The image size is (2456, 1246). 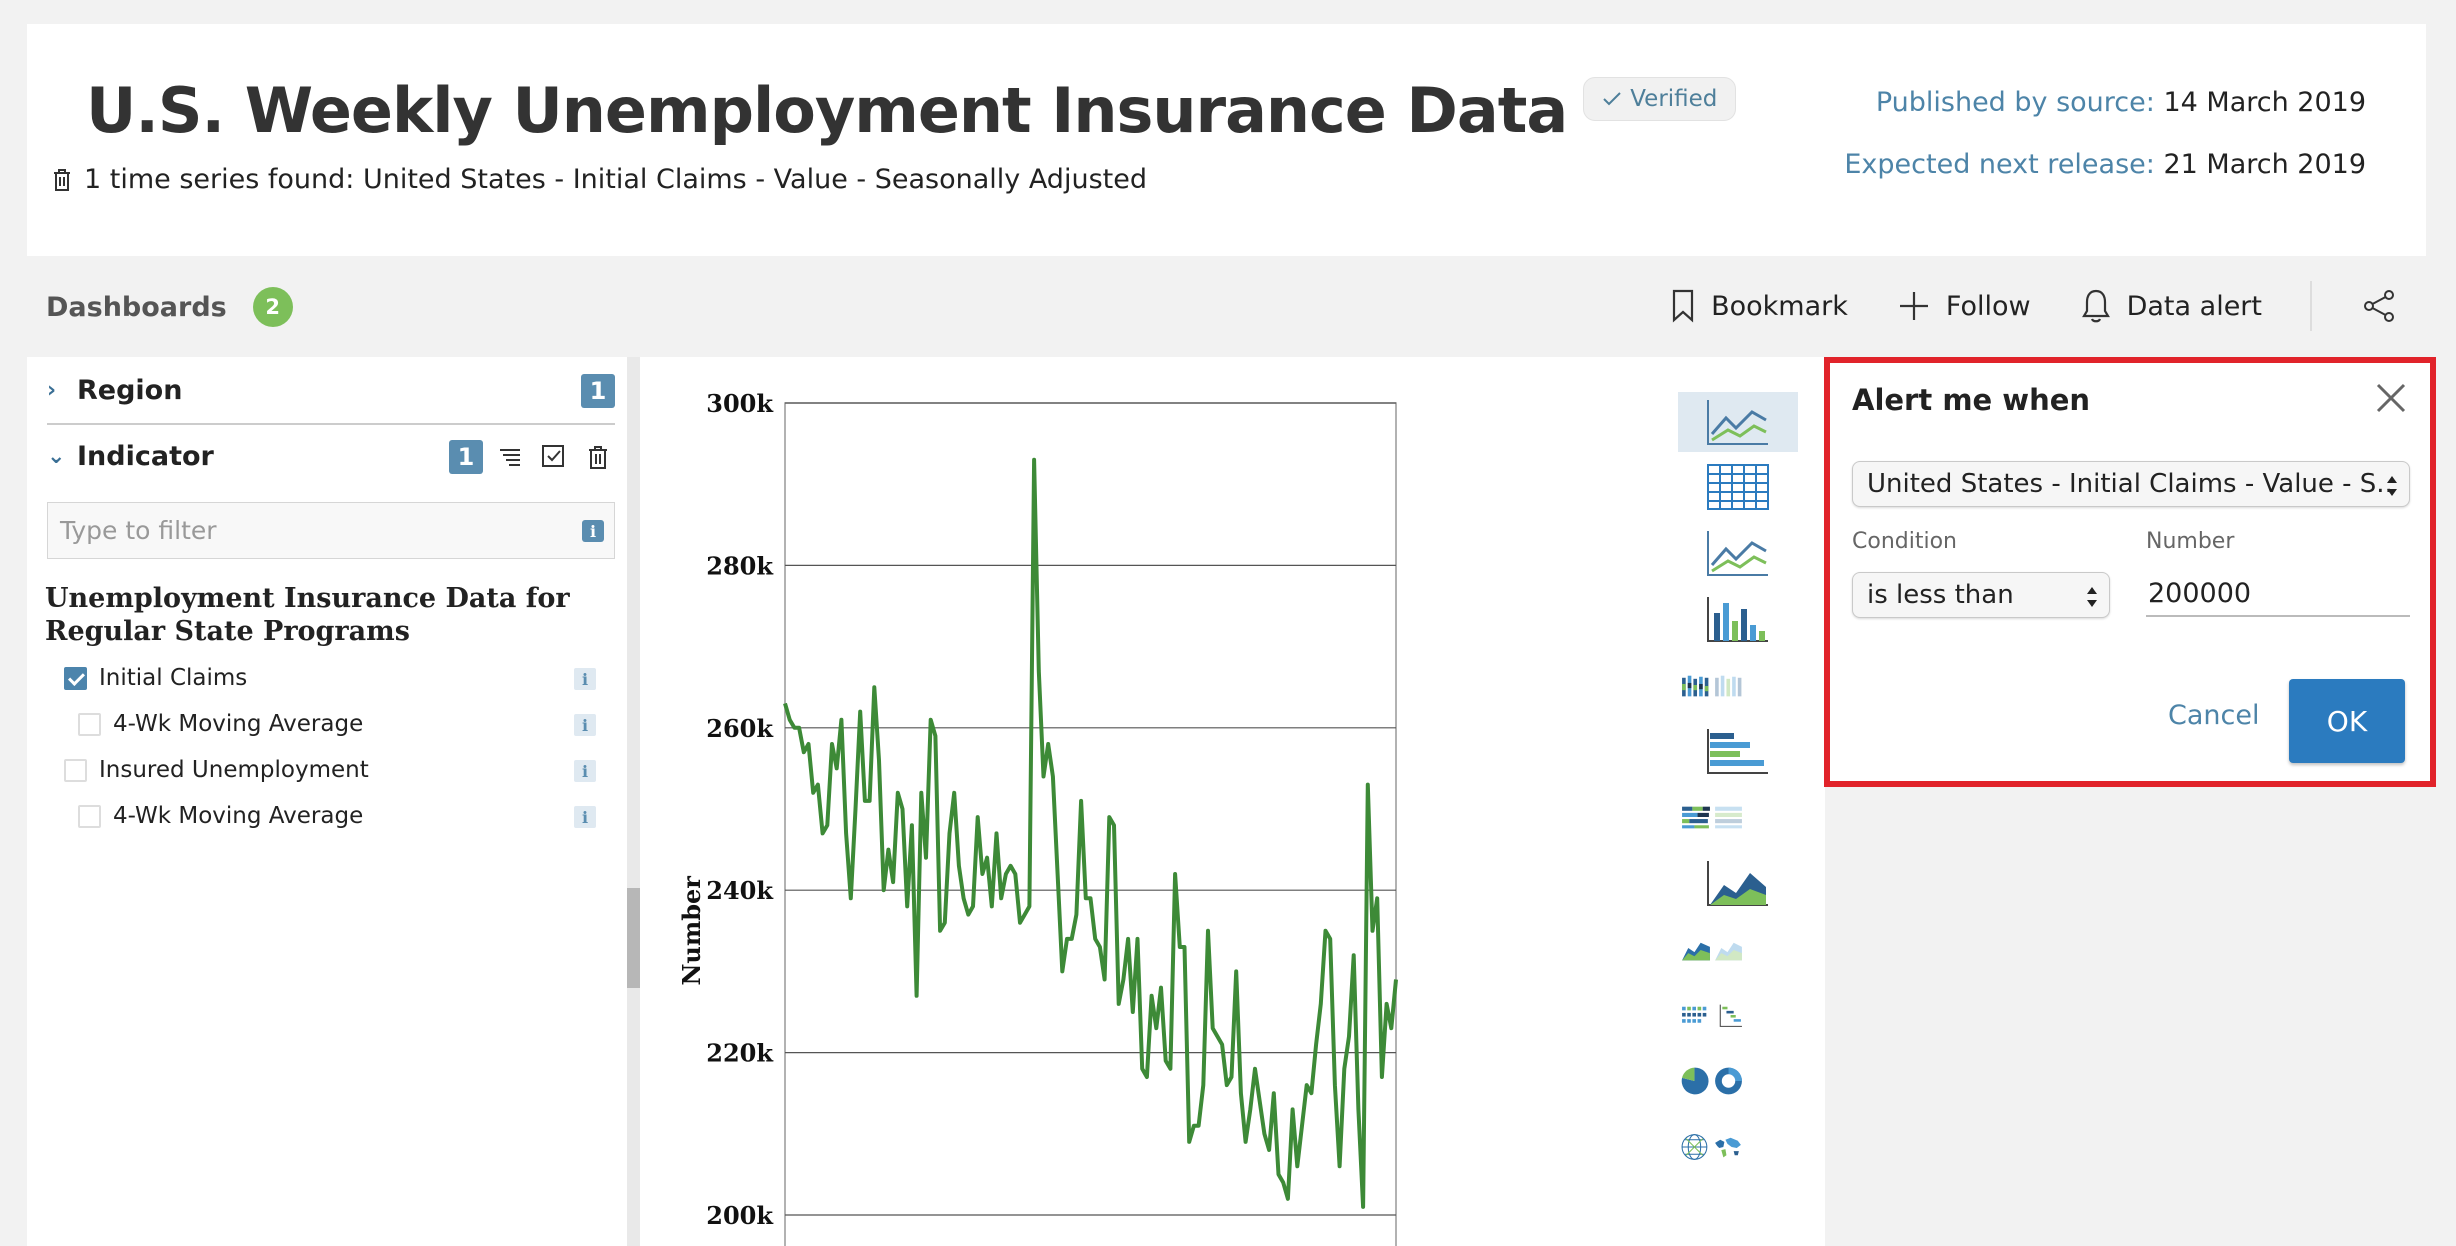 What do you see at coordinates (2190, 541) in the screenshot?
I see `number-label: Number` at bounding box center [2190, 541].